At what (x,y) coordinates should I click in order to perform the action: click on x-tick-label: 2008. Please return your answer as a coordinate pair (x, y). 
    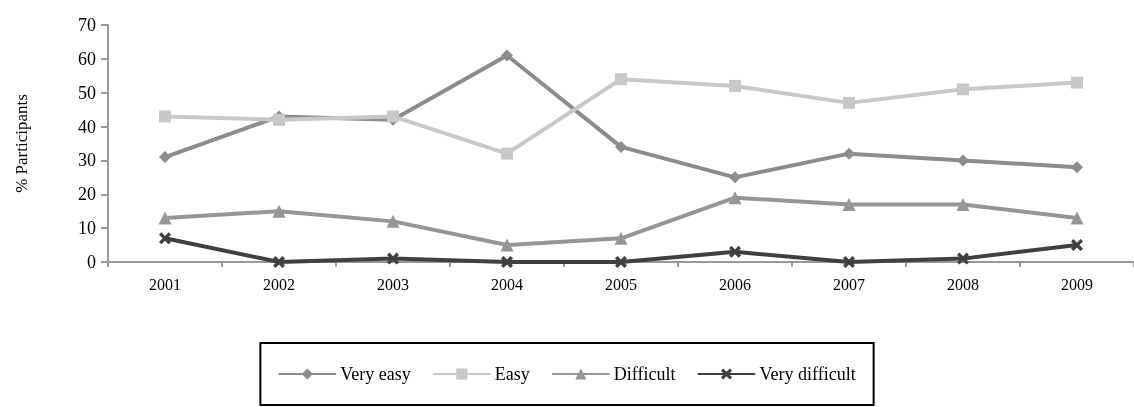
    Looking at the image, I should click on (963, 284).